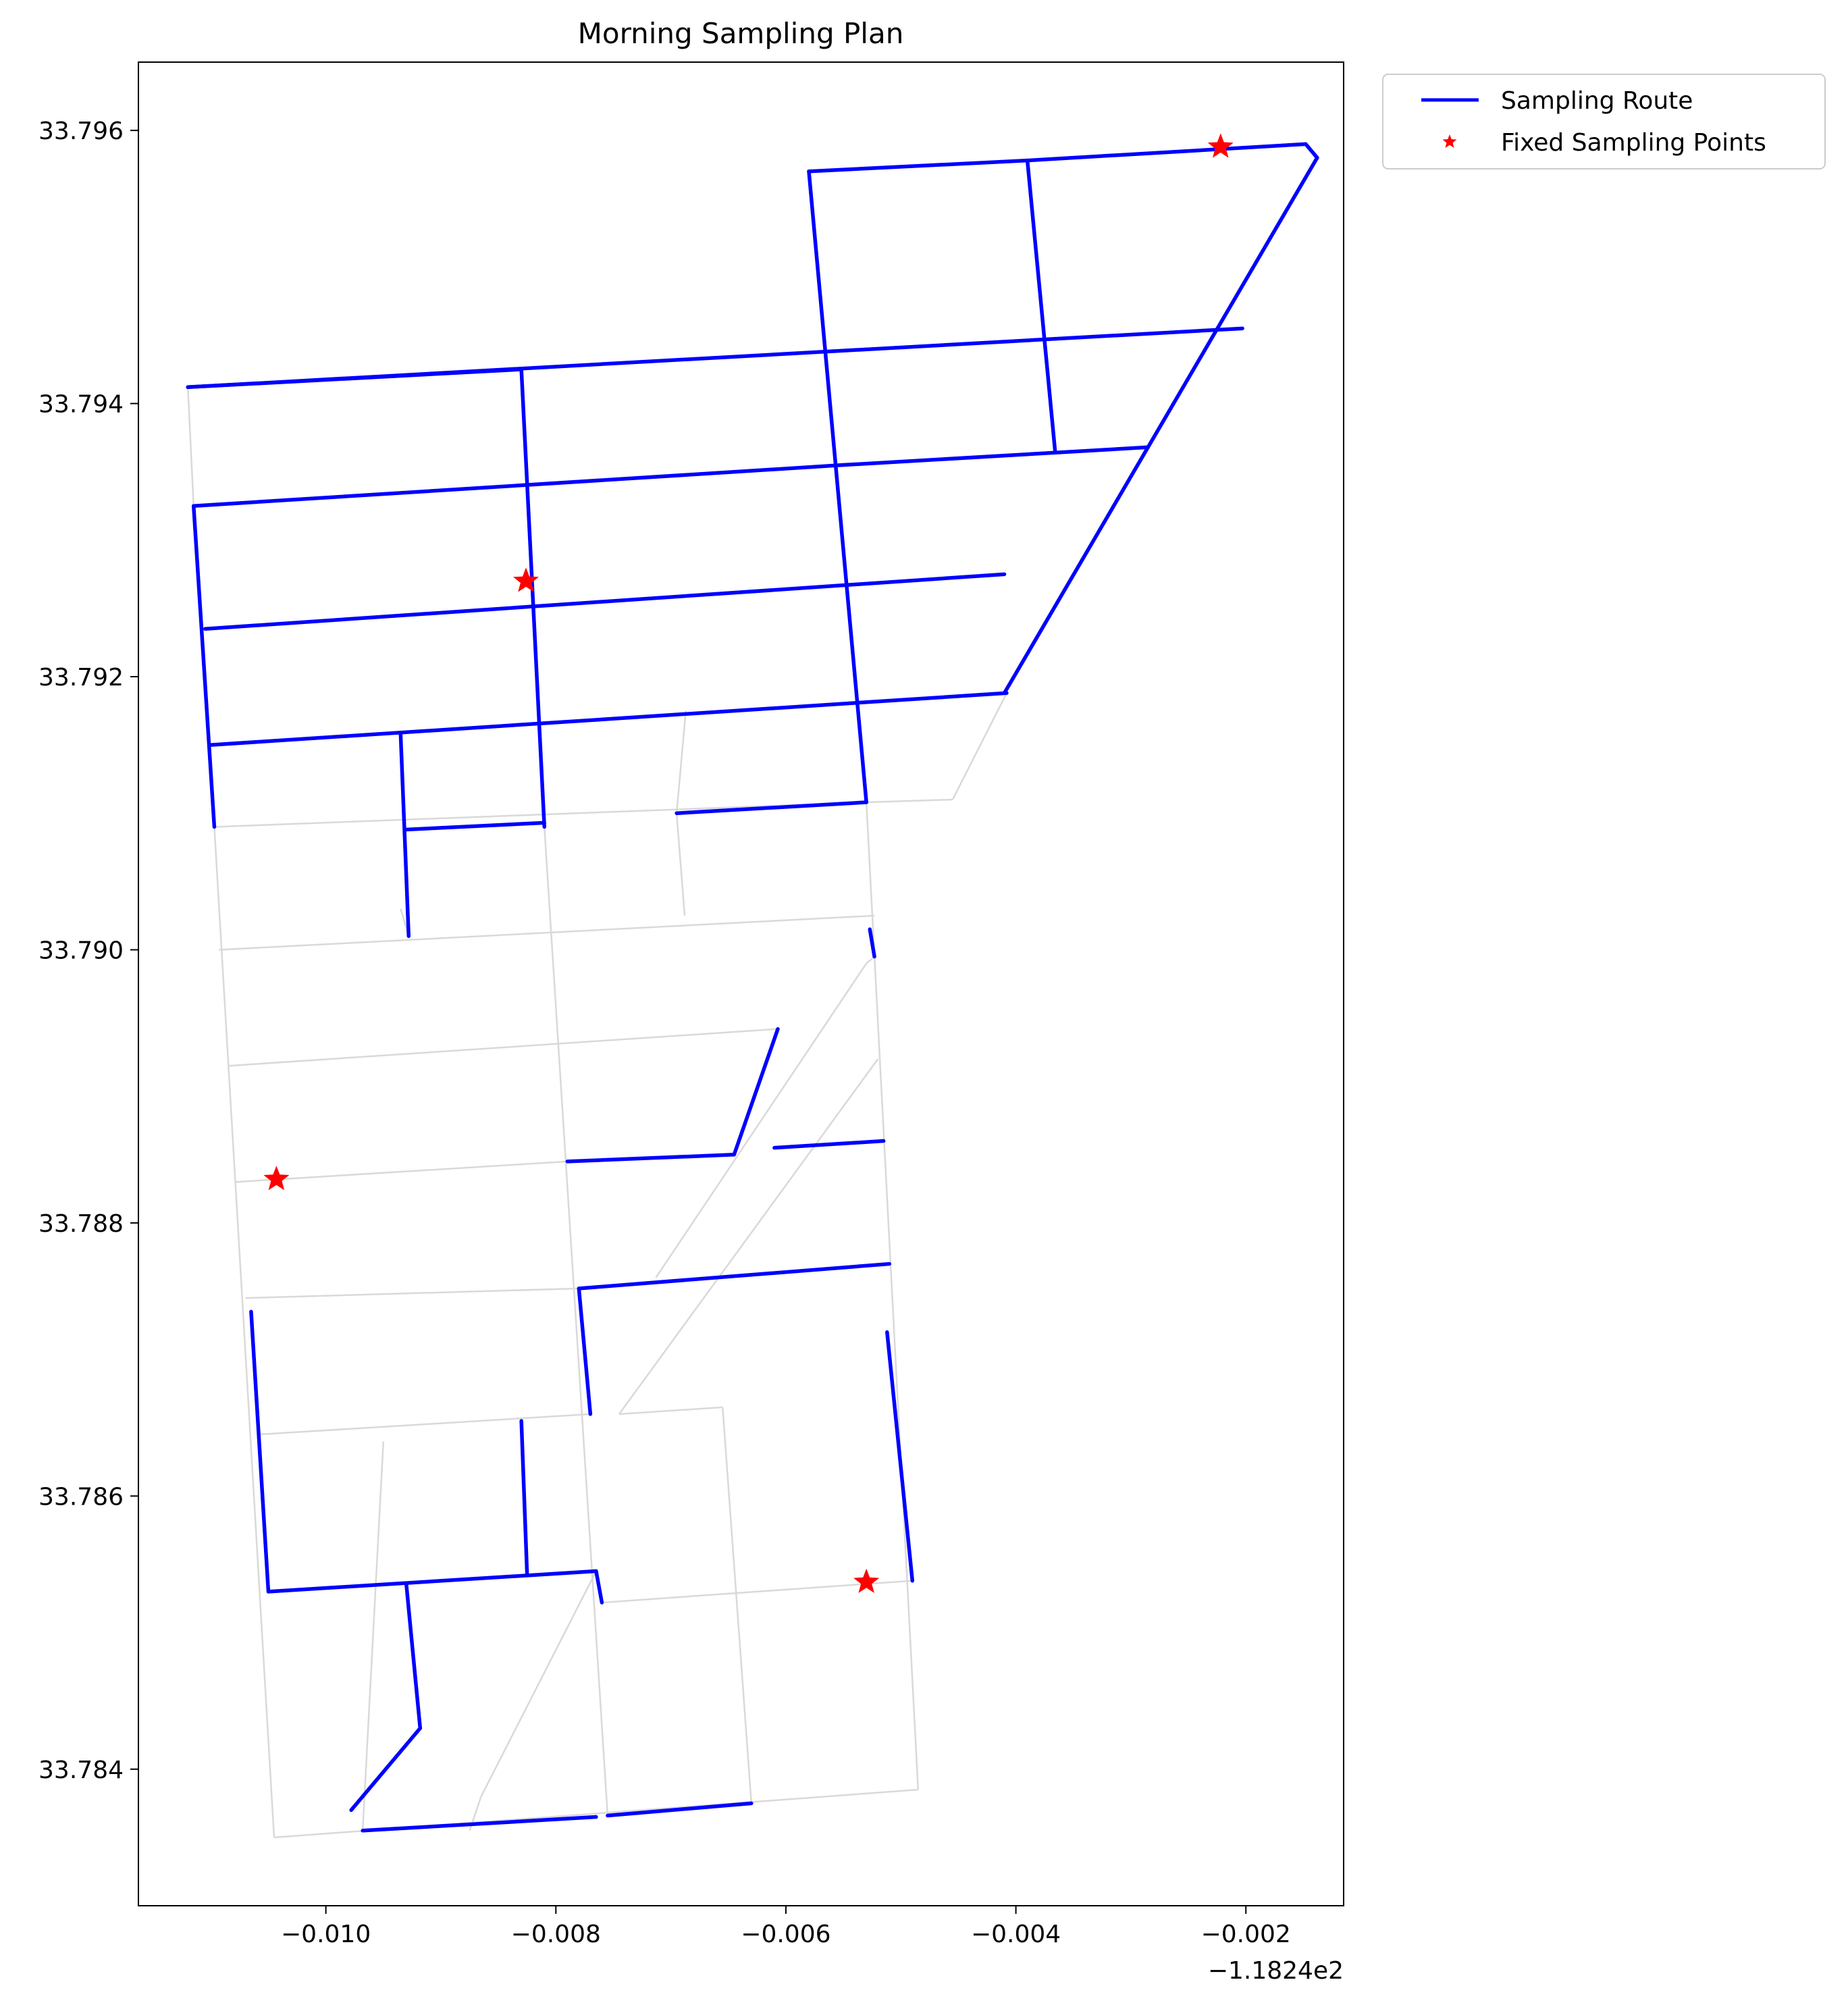  I want to click on y-tick-label: 33.796, so click(81, 131).